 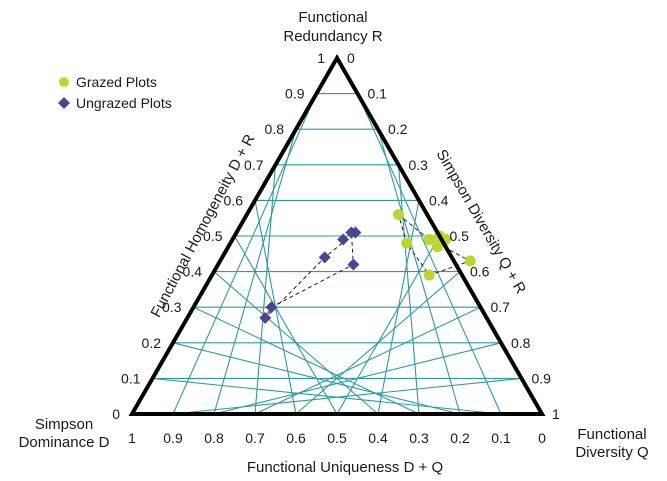 What do you see at coordinates (193, 272) in the screenshot?
I see `tick-label-left: 0.4` at bounding box center [193, 272].